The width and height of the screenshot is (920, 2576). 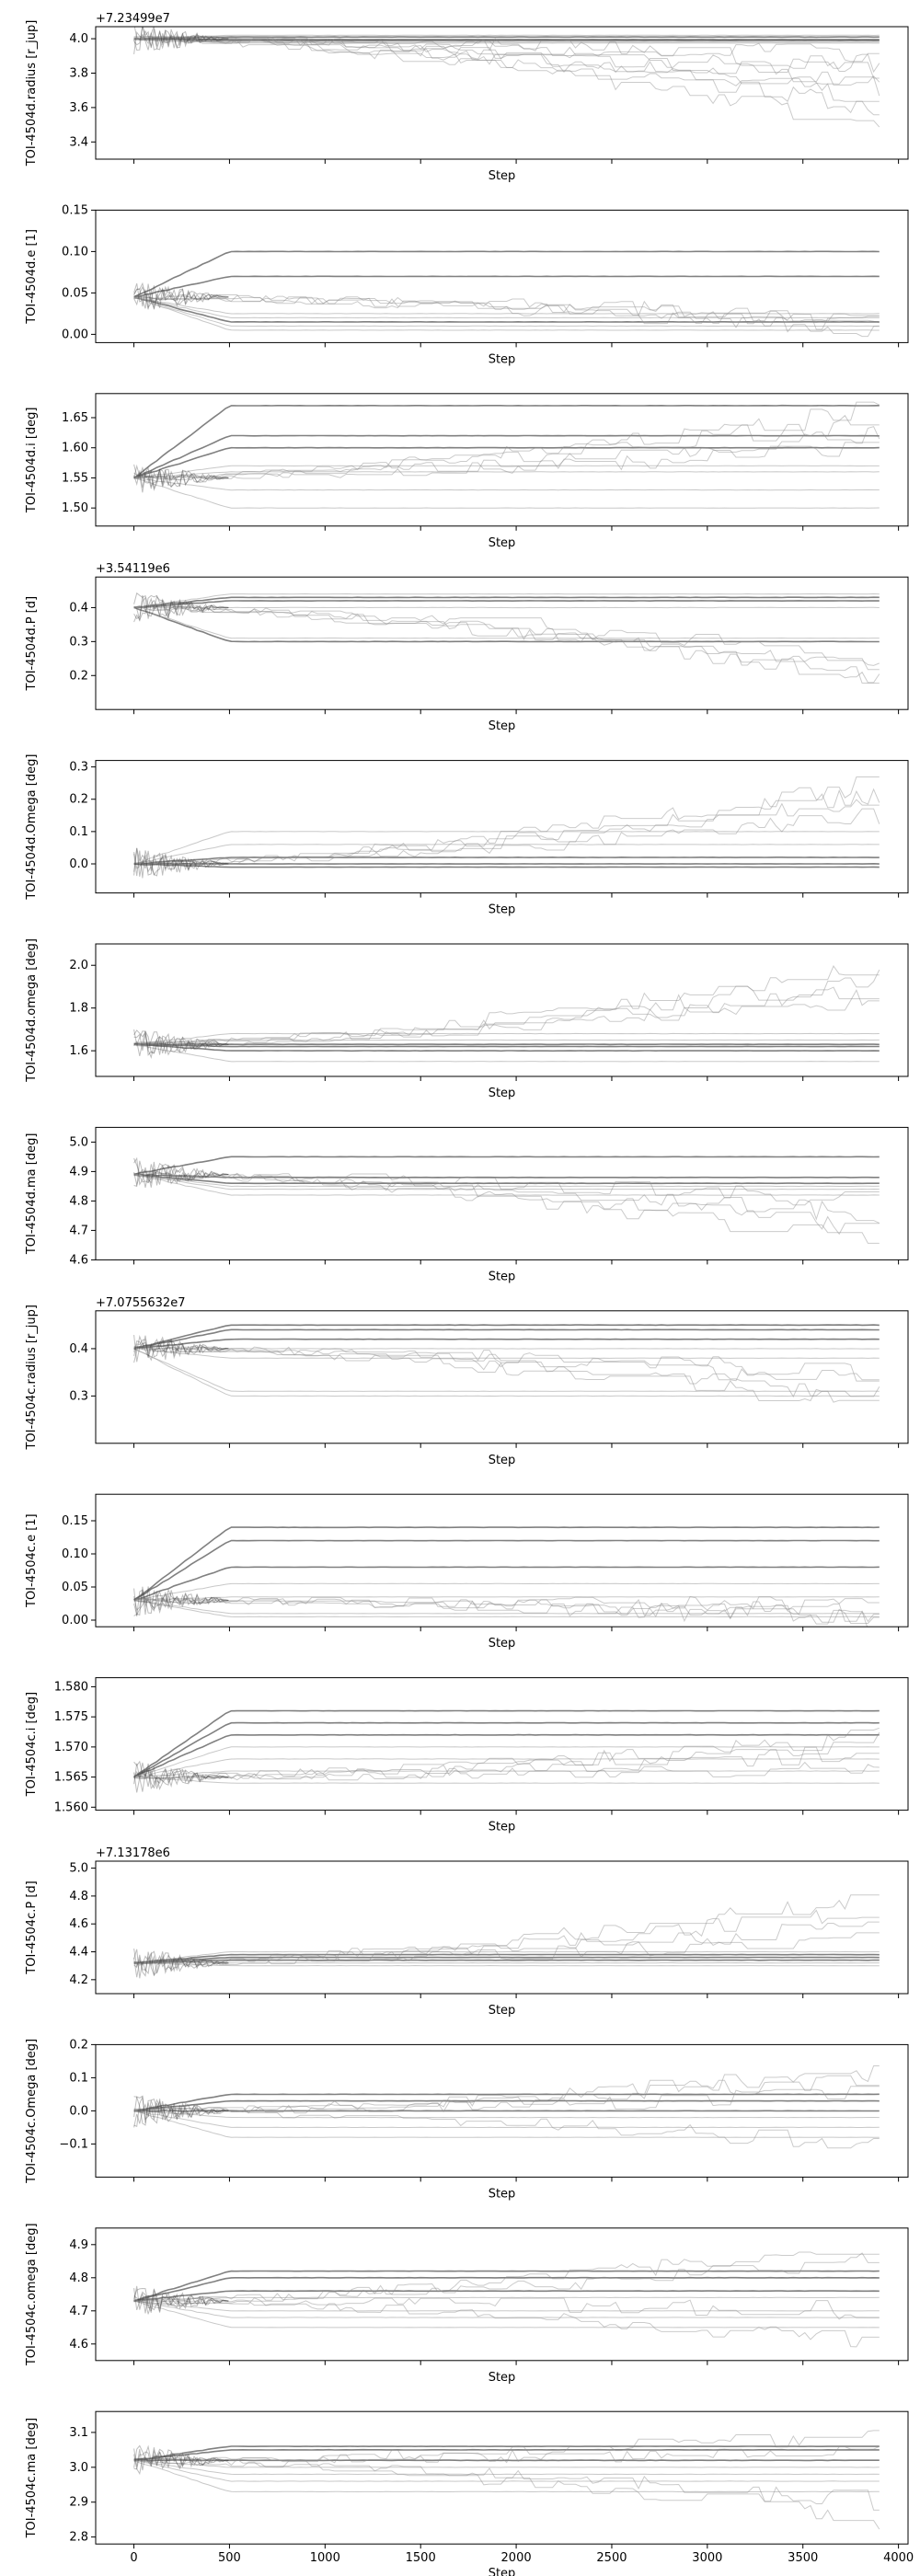 I want to click on y-tick-label: 0.05, so click(x=75, y=1587).